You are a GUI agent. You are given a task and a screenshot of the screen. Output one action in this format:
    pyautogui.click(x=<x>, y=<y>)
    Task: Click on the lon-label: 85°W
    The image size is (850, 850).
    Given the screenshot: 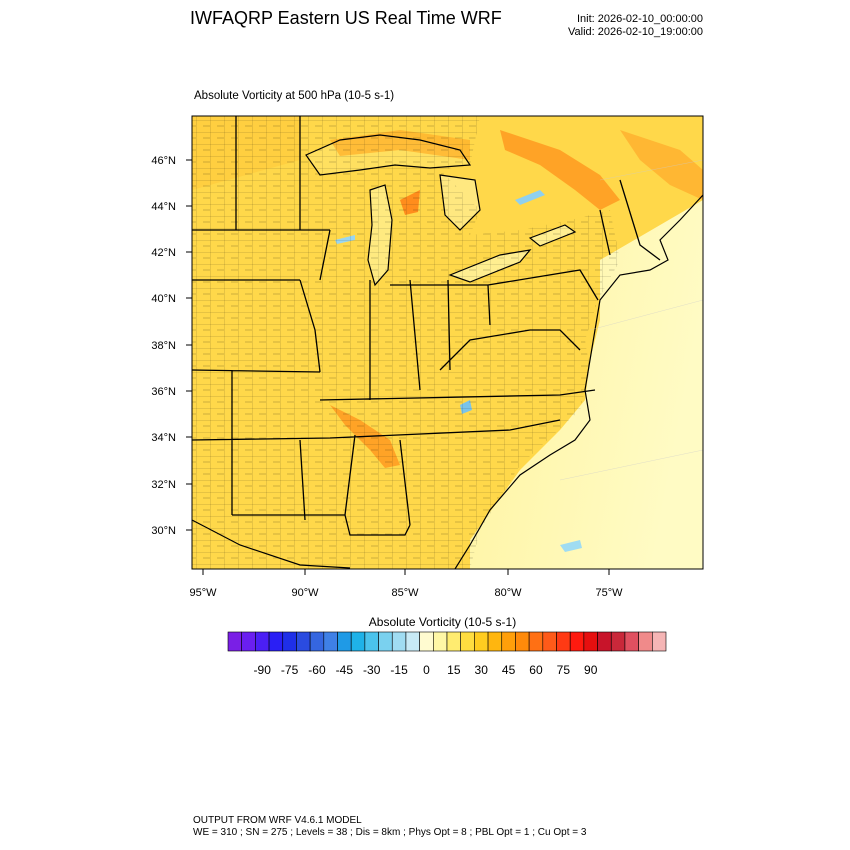 What is the action you would take?
    pyautogui.click(x=405, y=593)
    